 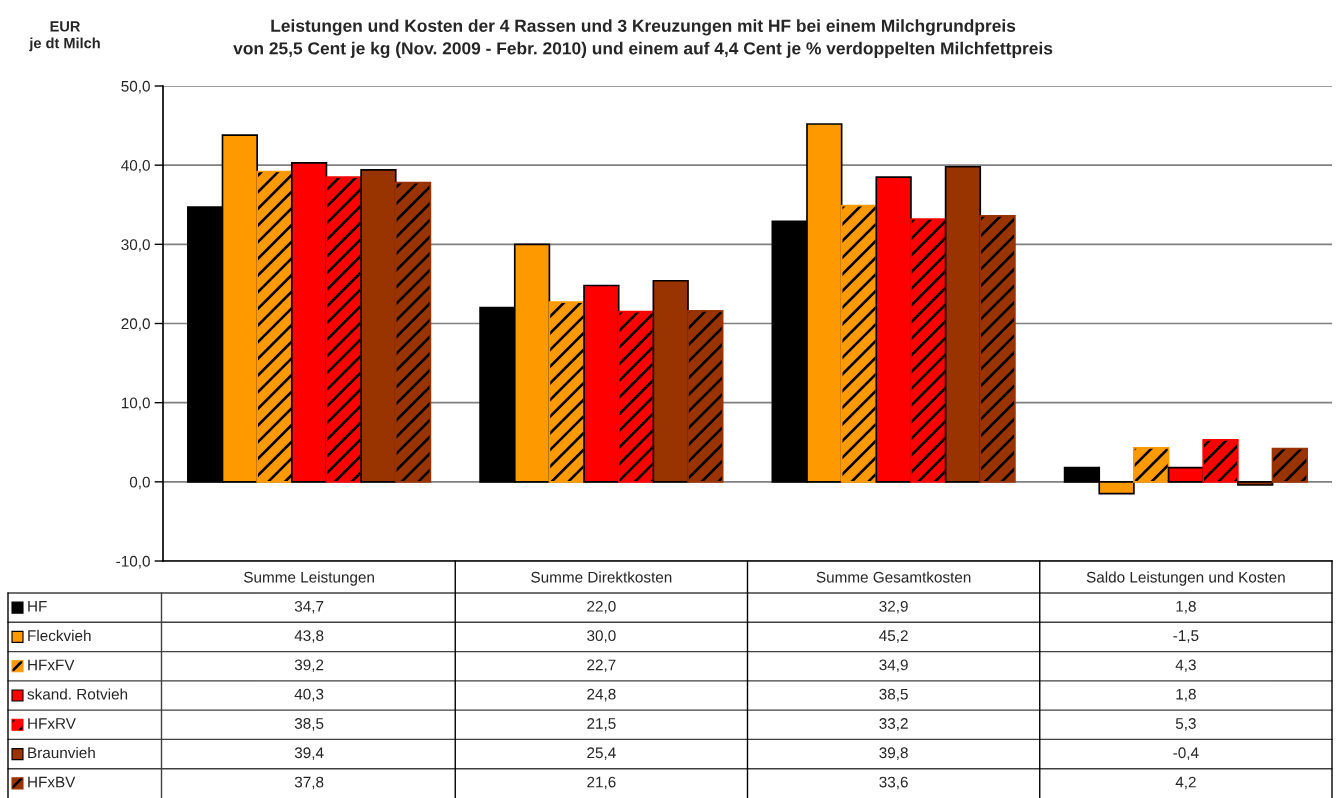 I want to click on data-label: 34,9, so click(x=893, y=666).